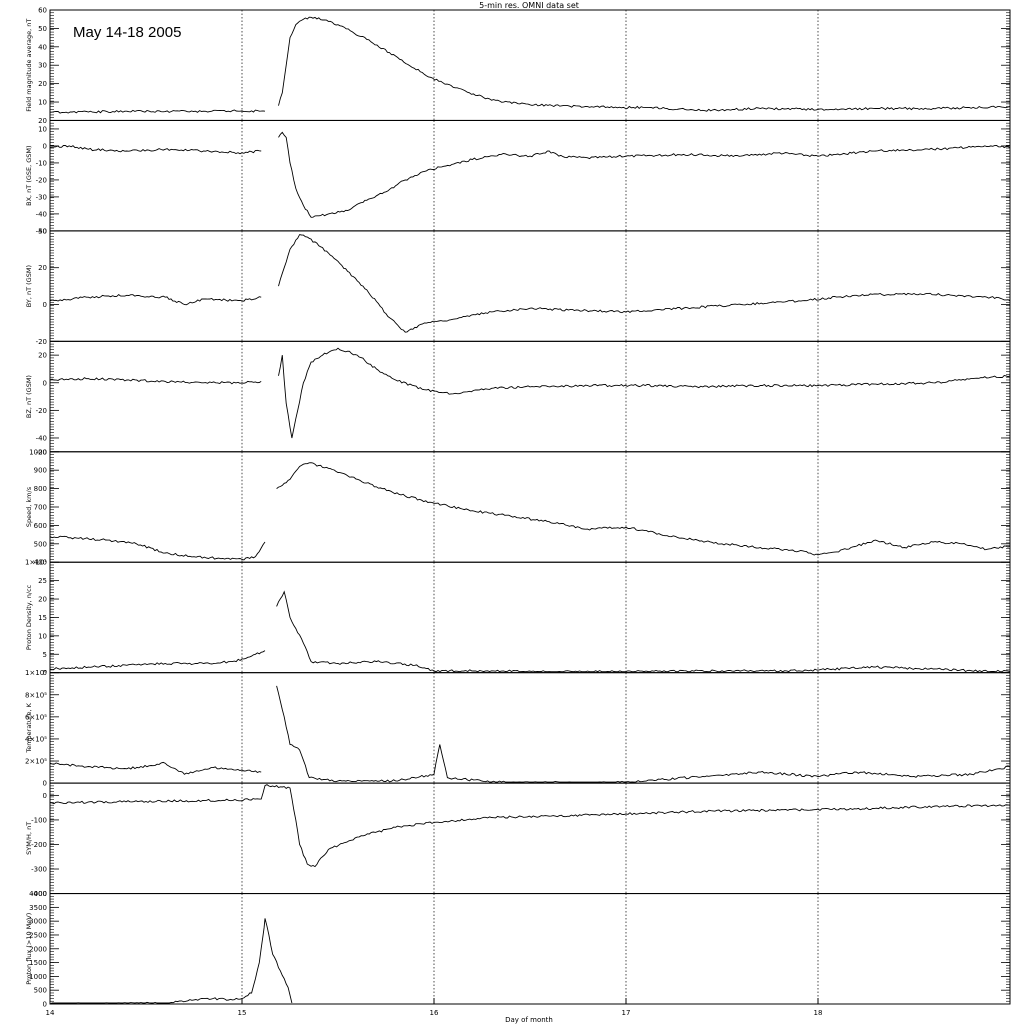 This screenshot has height=1029, width=1024. I want to click on y-axis-title: BY, nT (GSM), so click(29, 286).